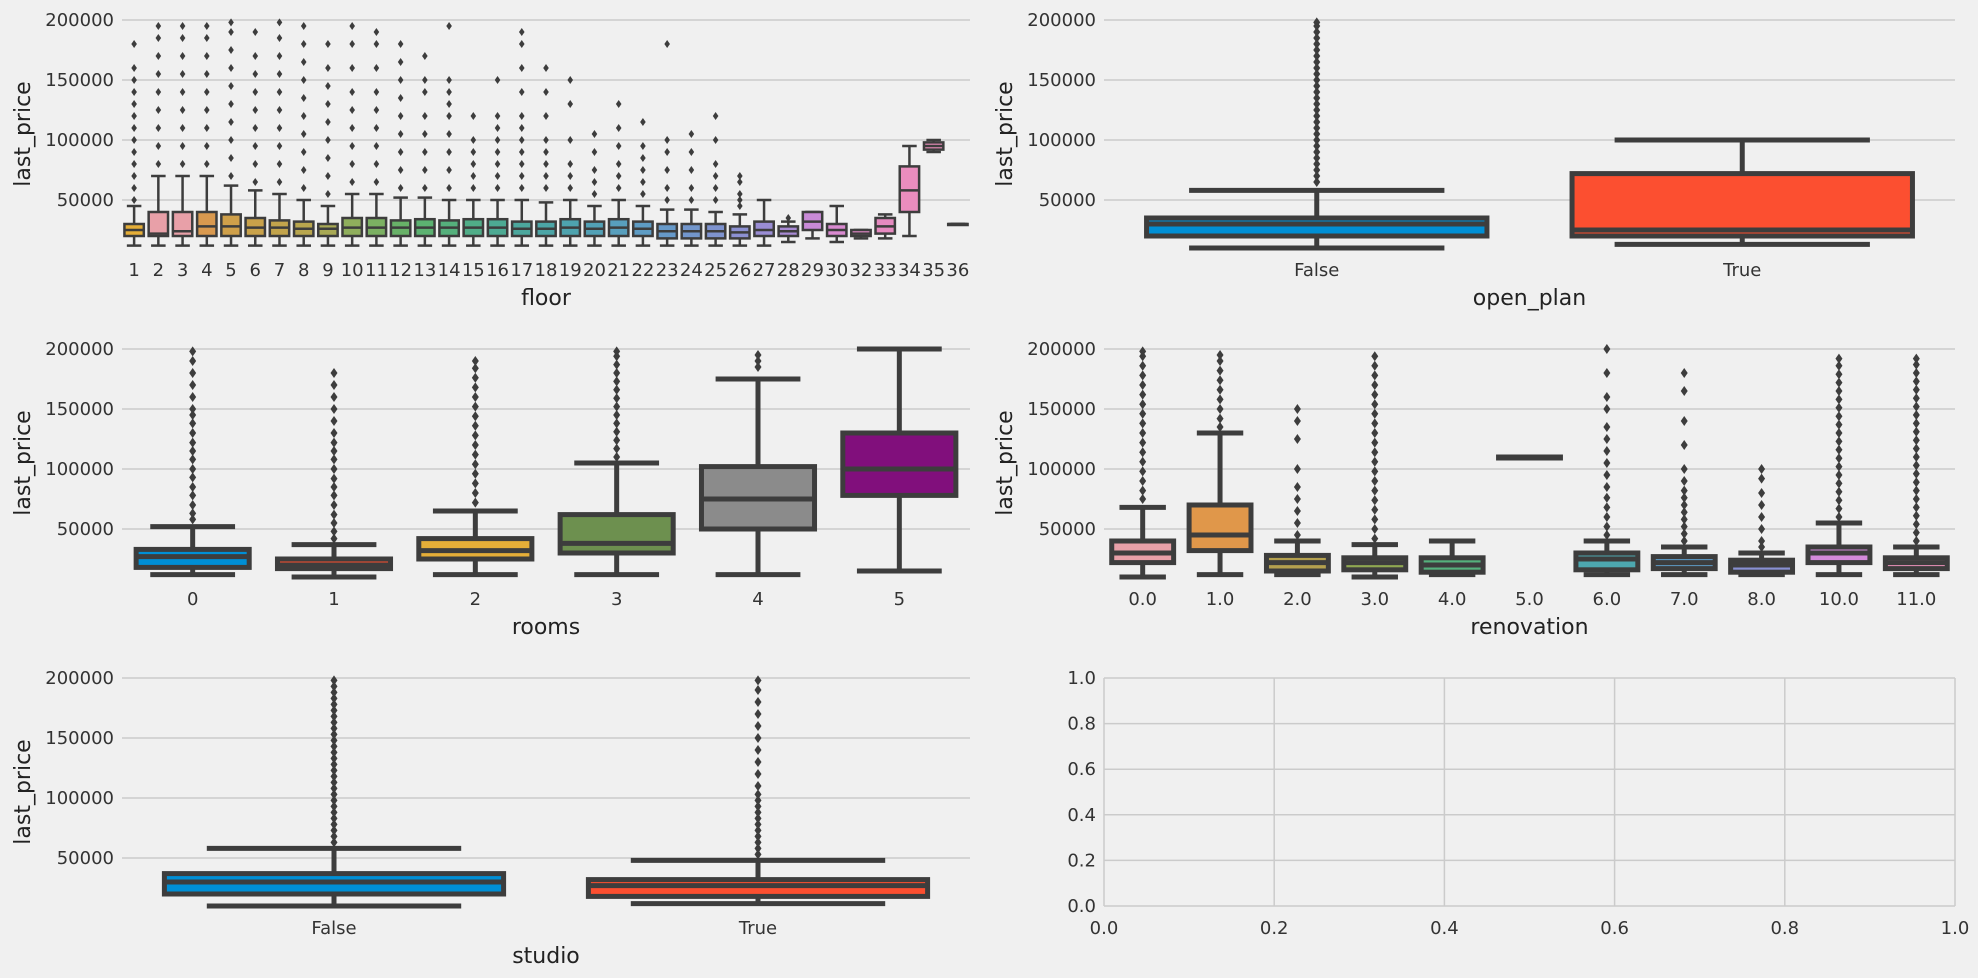 Image resolution: width=1978 pixels, height=978 pixels. Describe the element at coordinates (1452, 599) in the screenshot. I see `x-tick-label: 4.0` at that location.